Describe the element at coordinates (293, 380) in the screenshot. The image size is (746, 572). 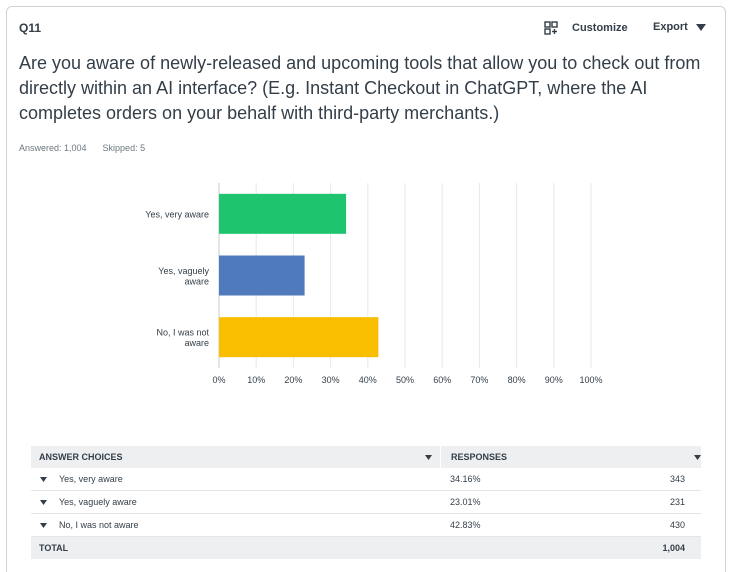
I see `x-tick-label: 20%` at that location.